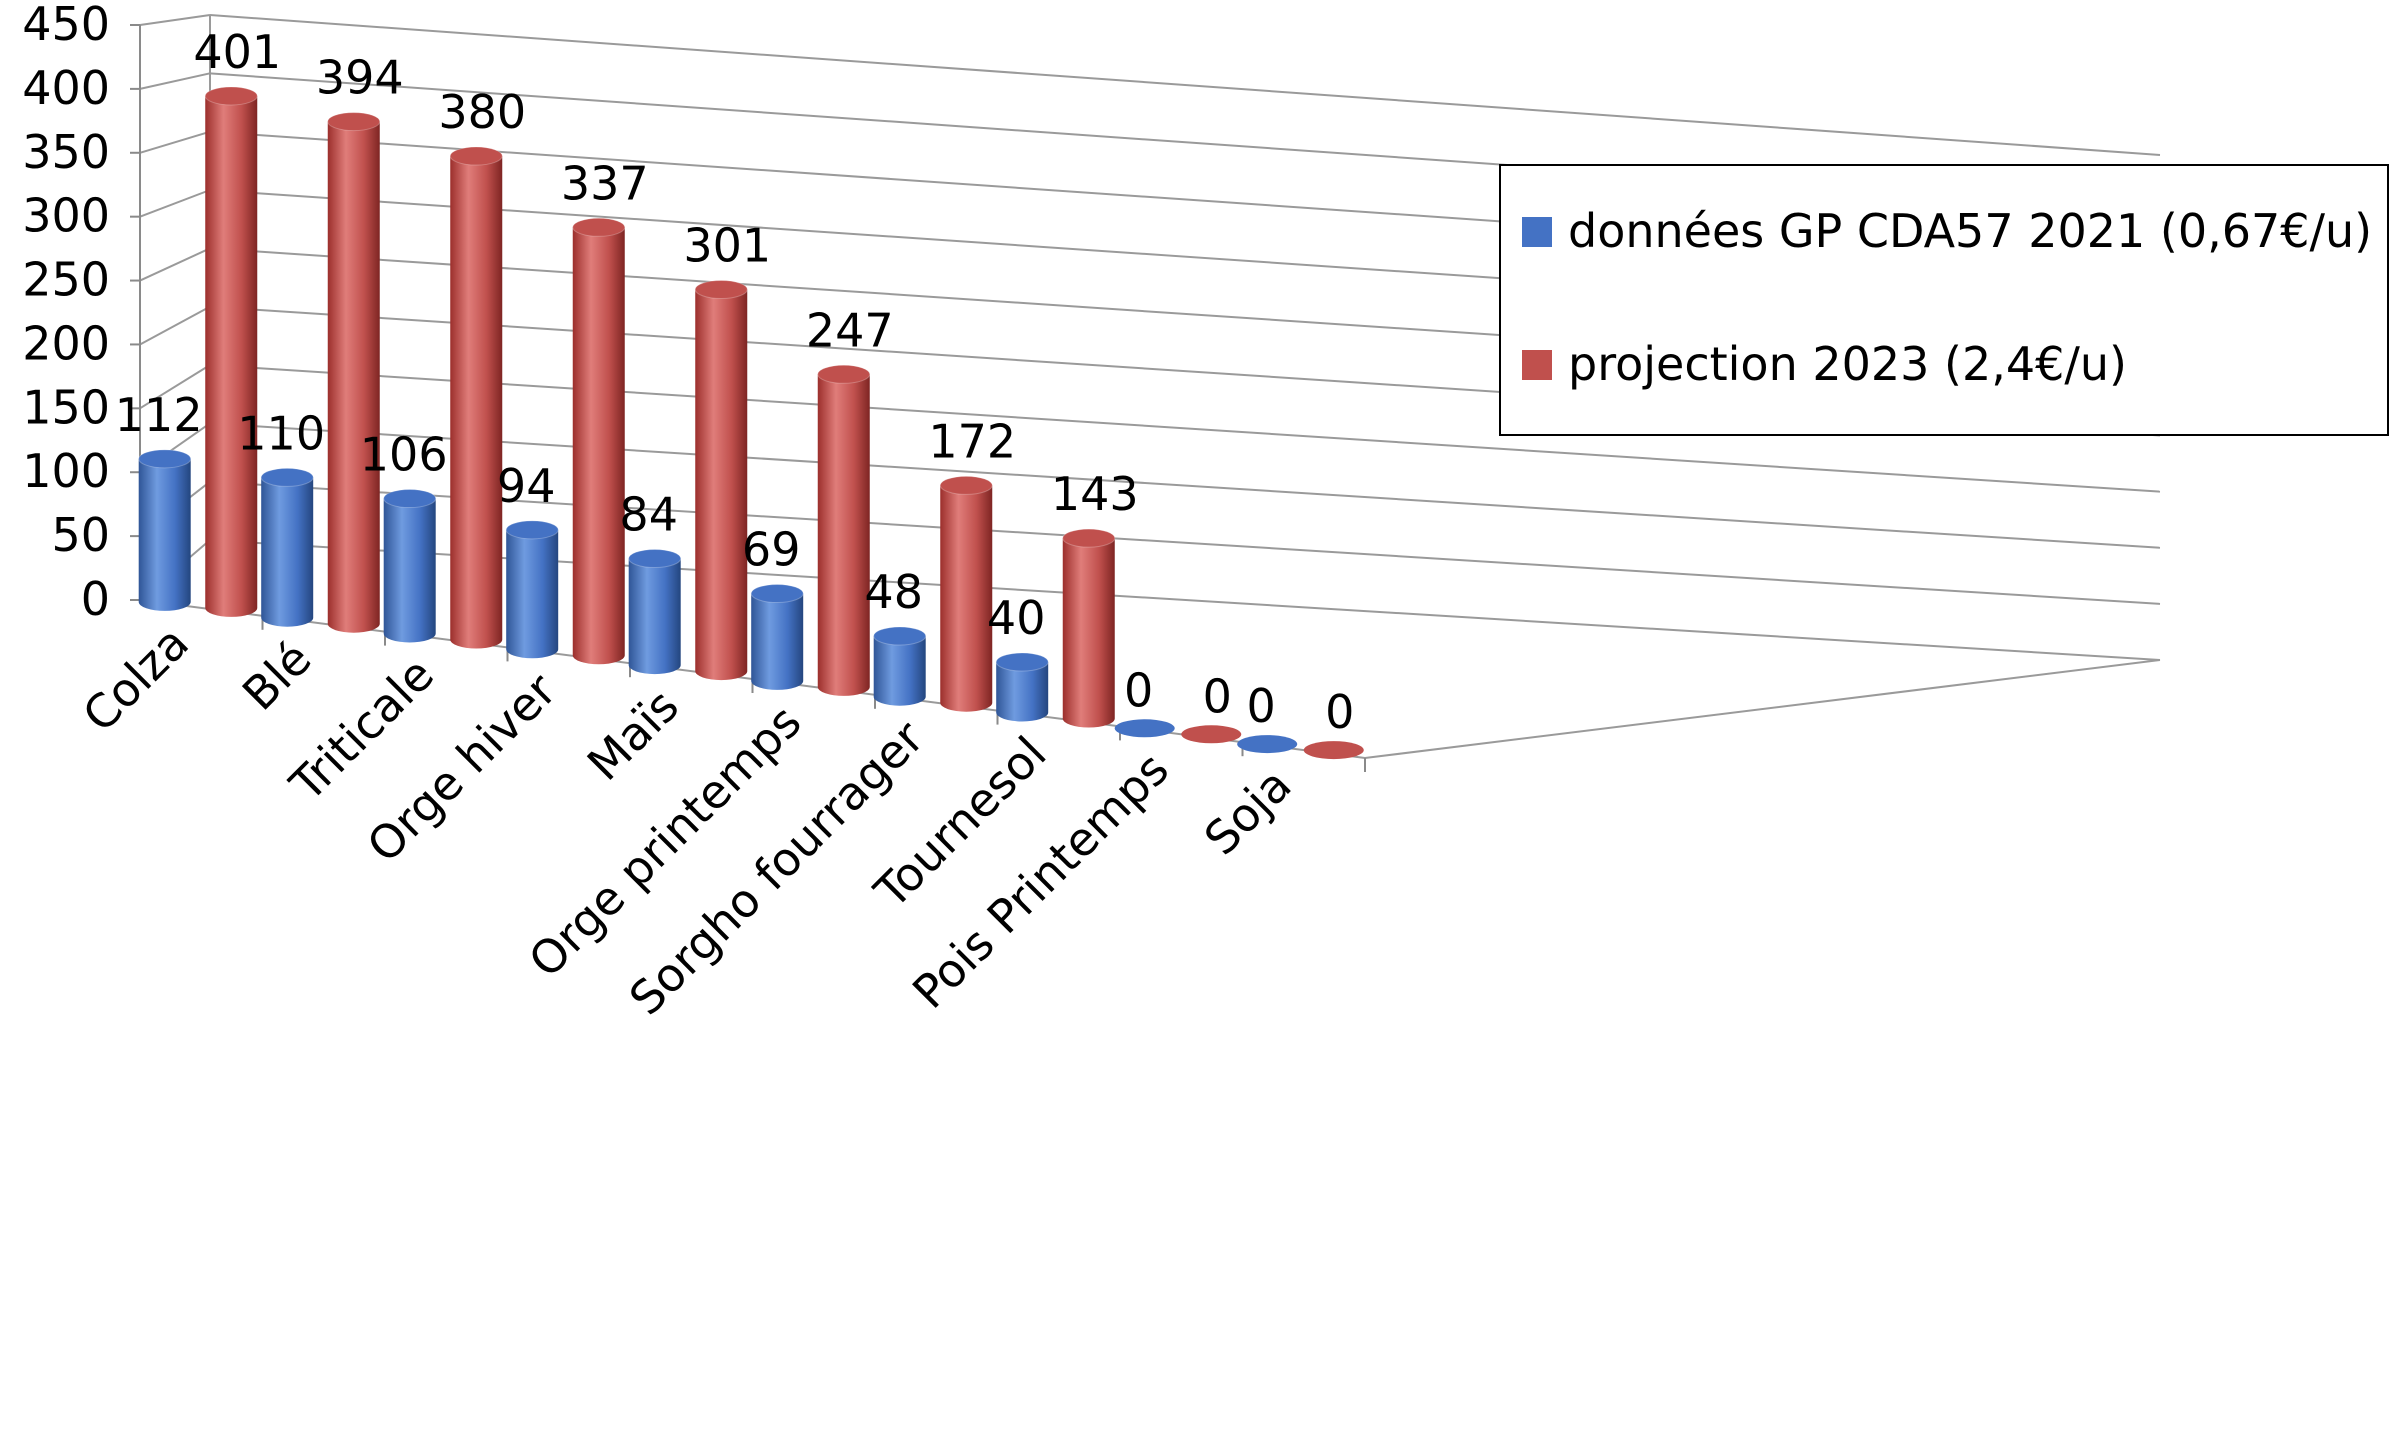 This screenshot has width=2391, height=1440. What do you see at coordinates (66, 25) in the screenshot?
I see `y-tick-label: 450` at bounding box center [66, 25].